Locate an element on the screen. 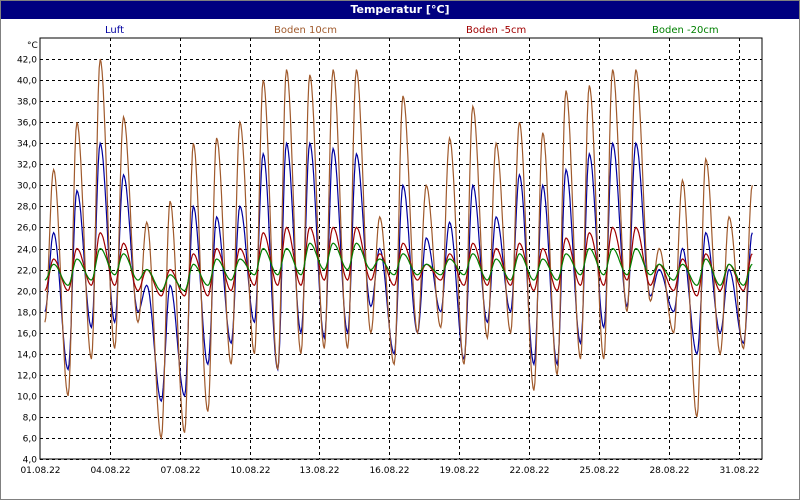  y-tick-label: 16,0 is located at coordinates (27, 335).